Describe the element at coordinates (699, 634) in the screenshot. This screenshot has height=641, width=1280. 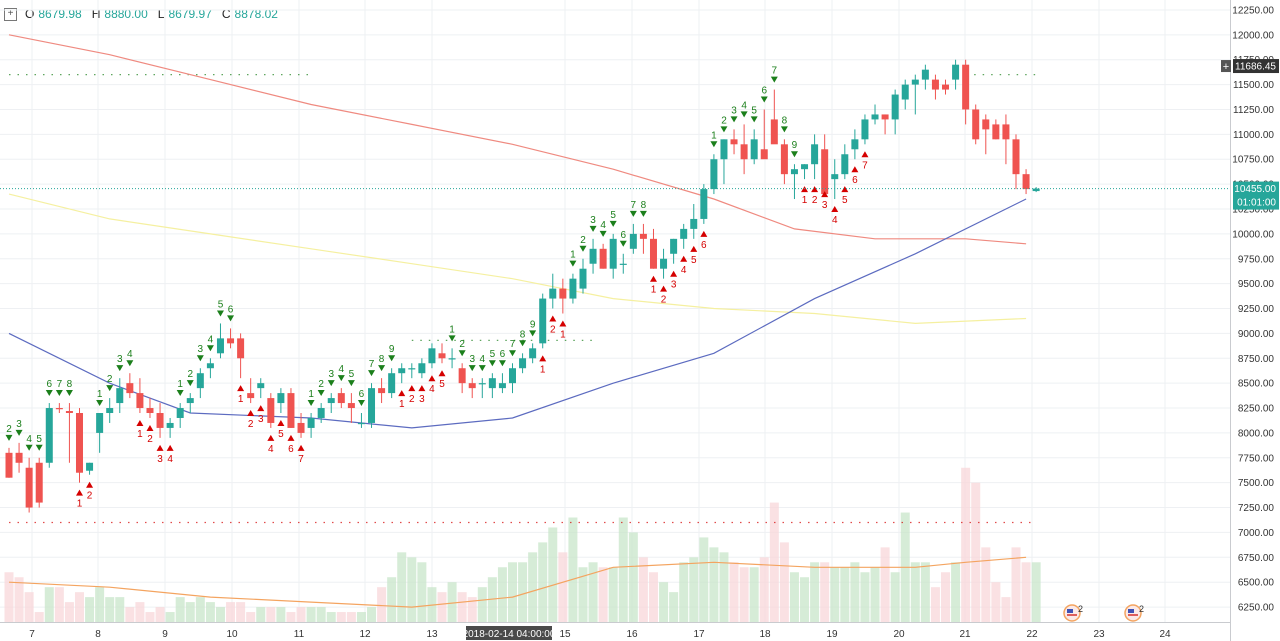
I see `time-tick-label: 17` at that location.